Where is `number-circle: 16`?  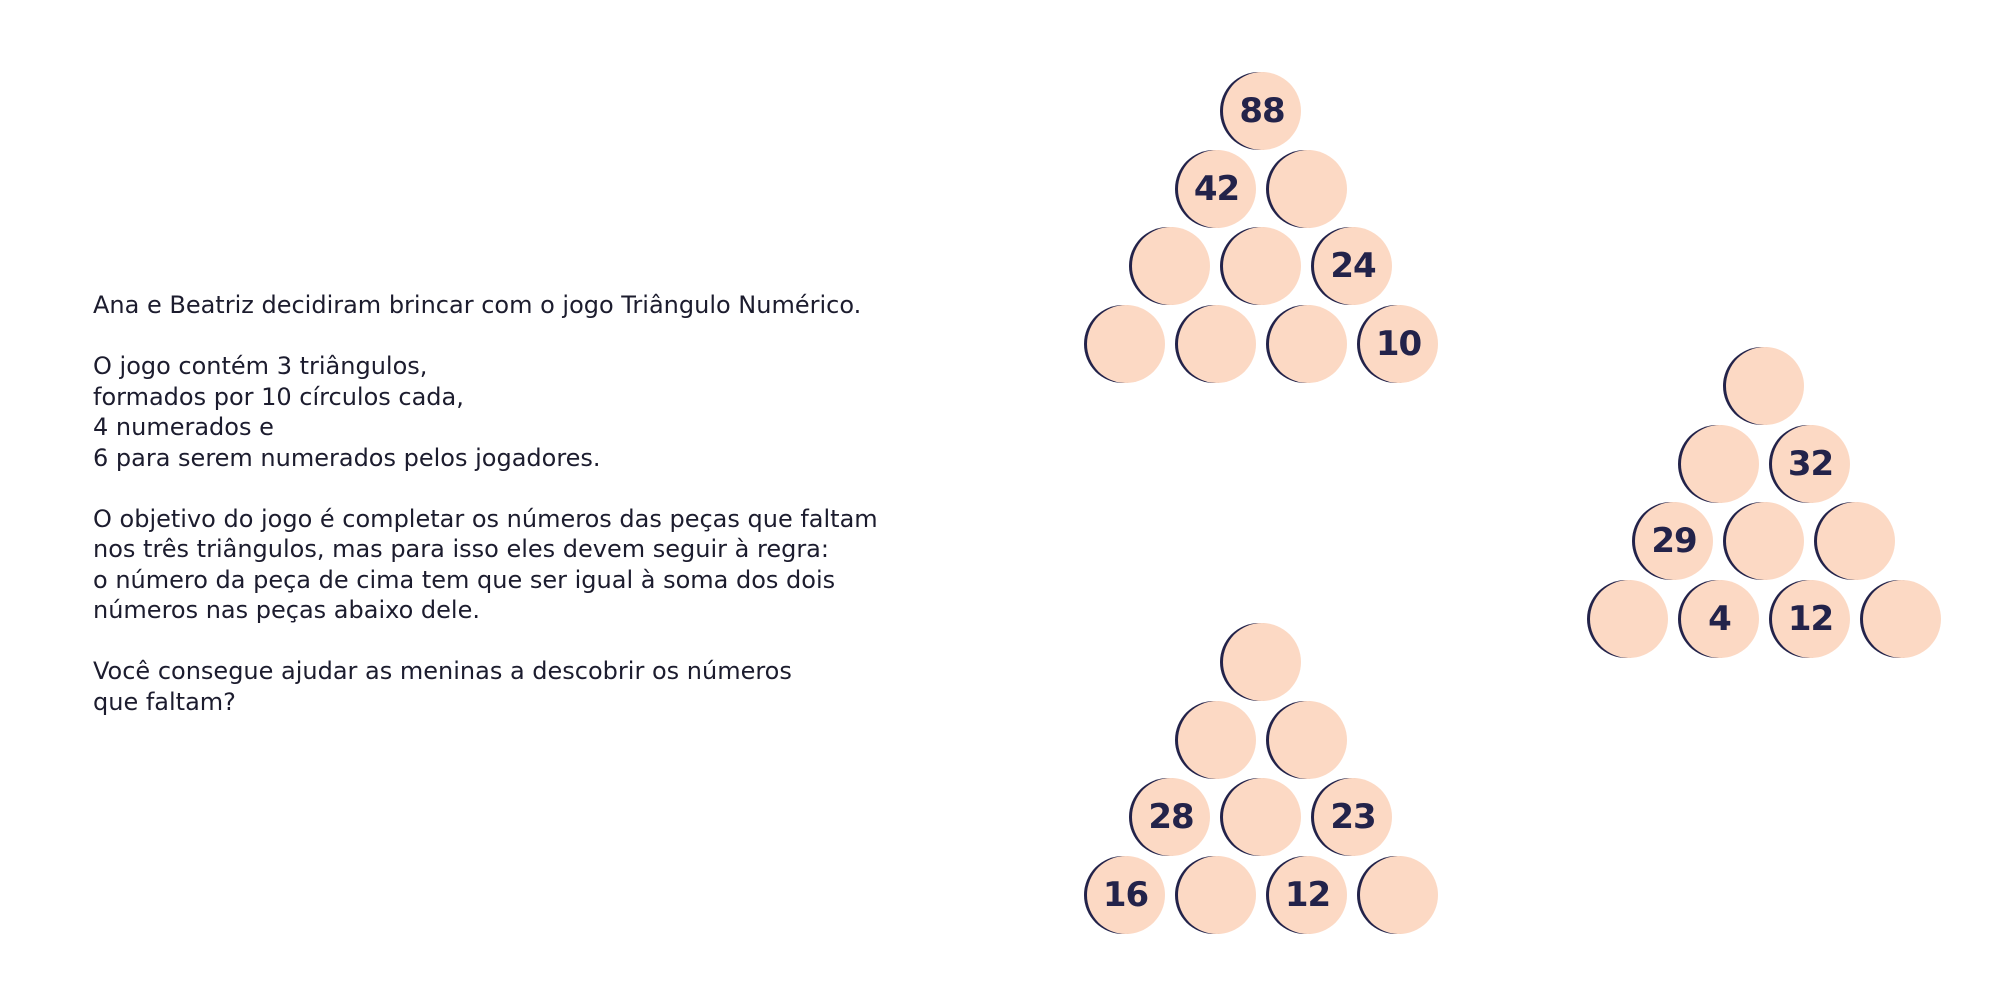 number-circle: 16 is located at coordinates (1124, 894).